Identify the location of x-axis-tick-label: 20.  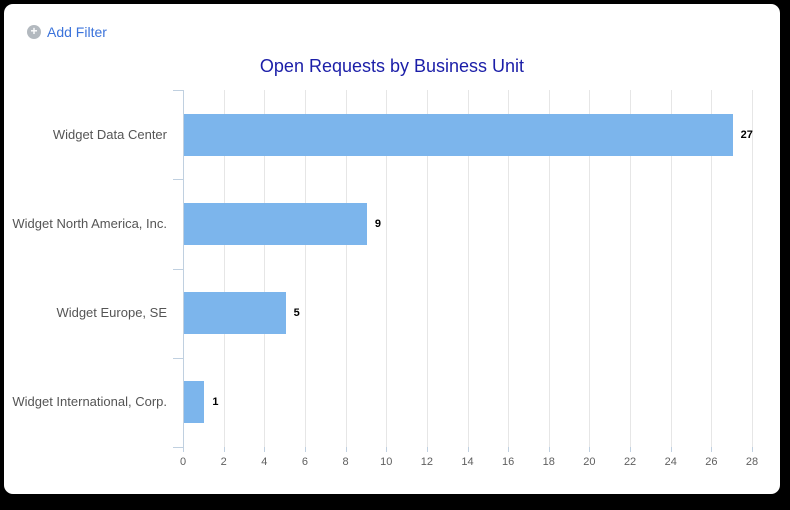
(589, 462).